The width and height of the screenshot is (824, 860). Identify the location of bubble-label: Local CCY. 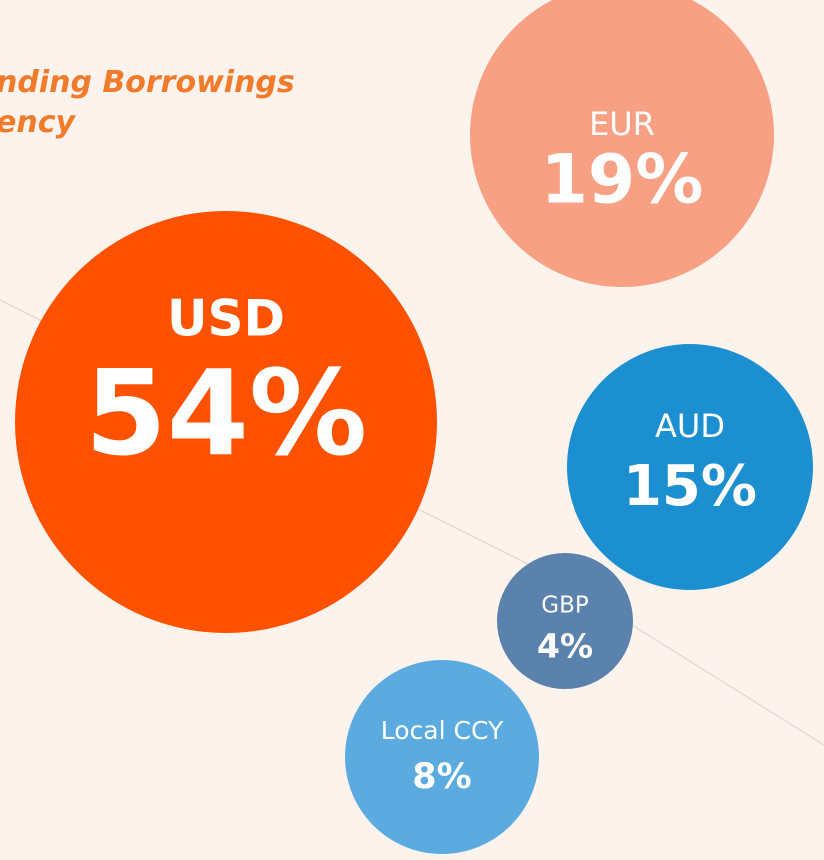
(442, 730).